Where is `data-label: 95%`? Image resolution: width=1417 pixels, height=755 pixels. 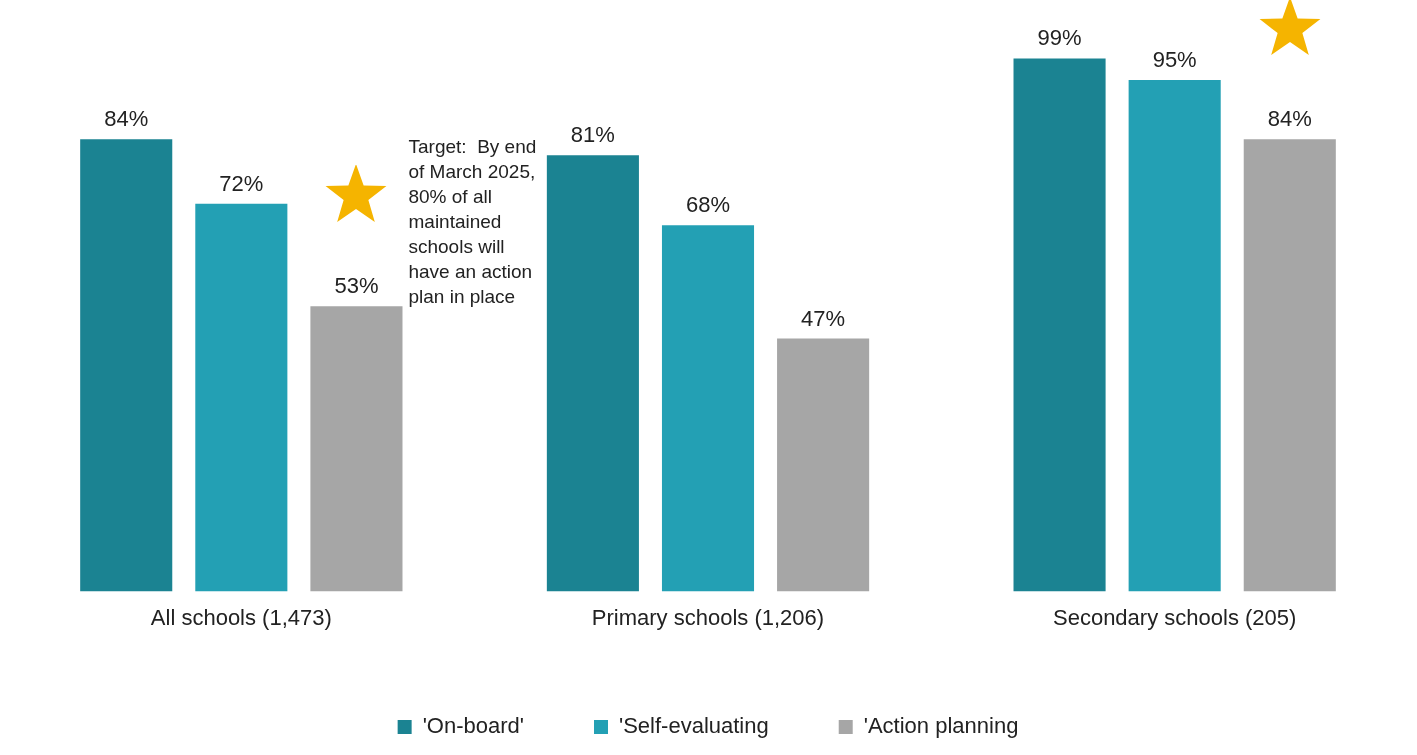 data-label: 95% is located at coordinates (1174, 59).